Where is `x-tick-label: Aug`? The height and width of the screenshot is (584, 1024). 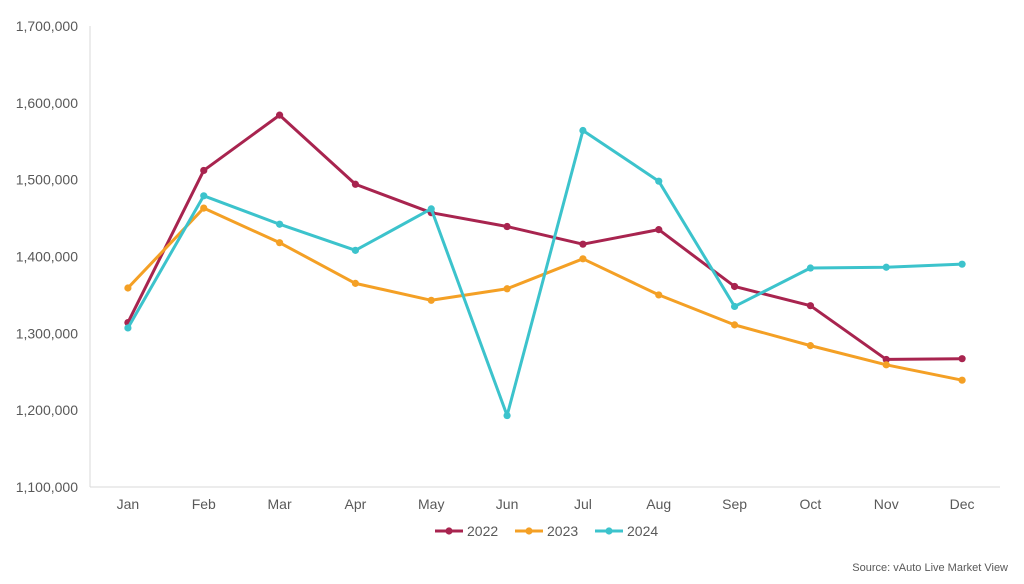 x-tick-label: Aug is located at coordinates (658, 504).